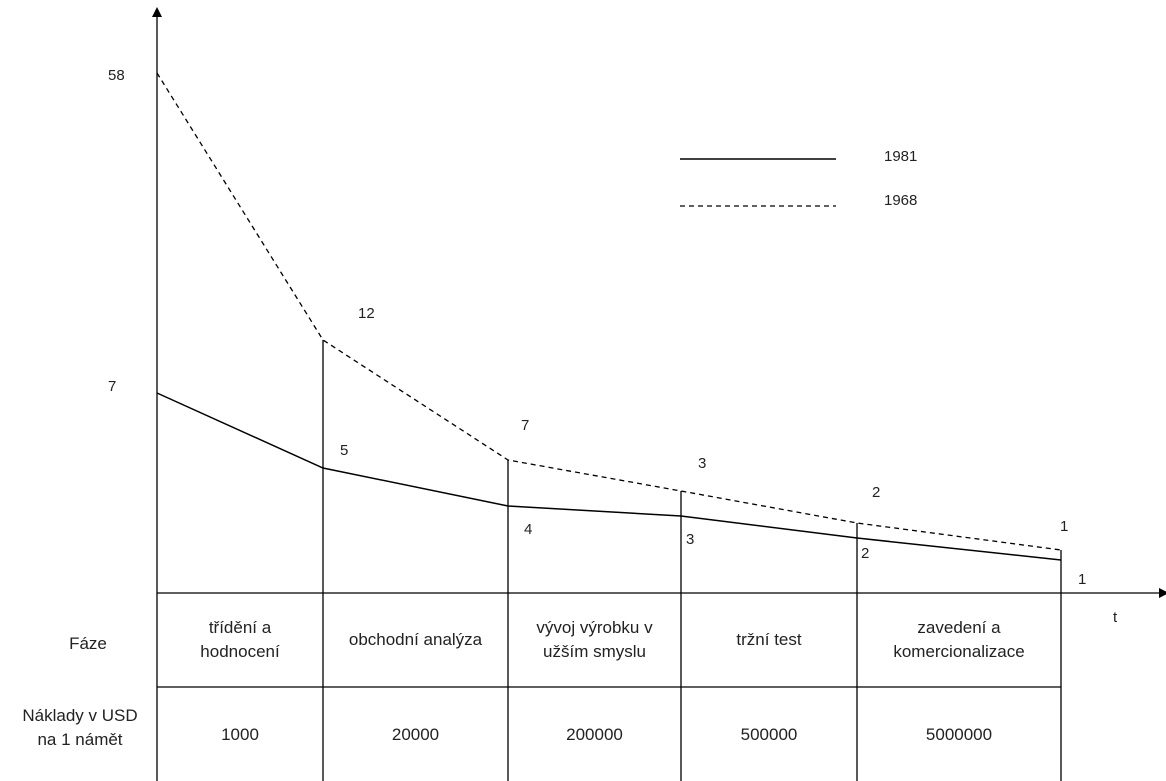 The image size is (1166, 781). What do you see at coordinates (344, 450) in the screenshot?
I see `data-label-1981: 5` at bounding box center [344, 450].